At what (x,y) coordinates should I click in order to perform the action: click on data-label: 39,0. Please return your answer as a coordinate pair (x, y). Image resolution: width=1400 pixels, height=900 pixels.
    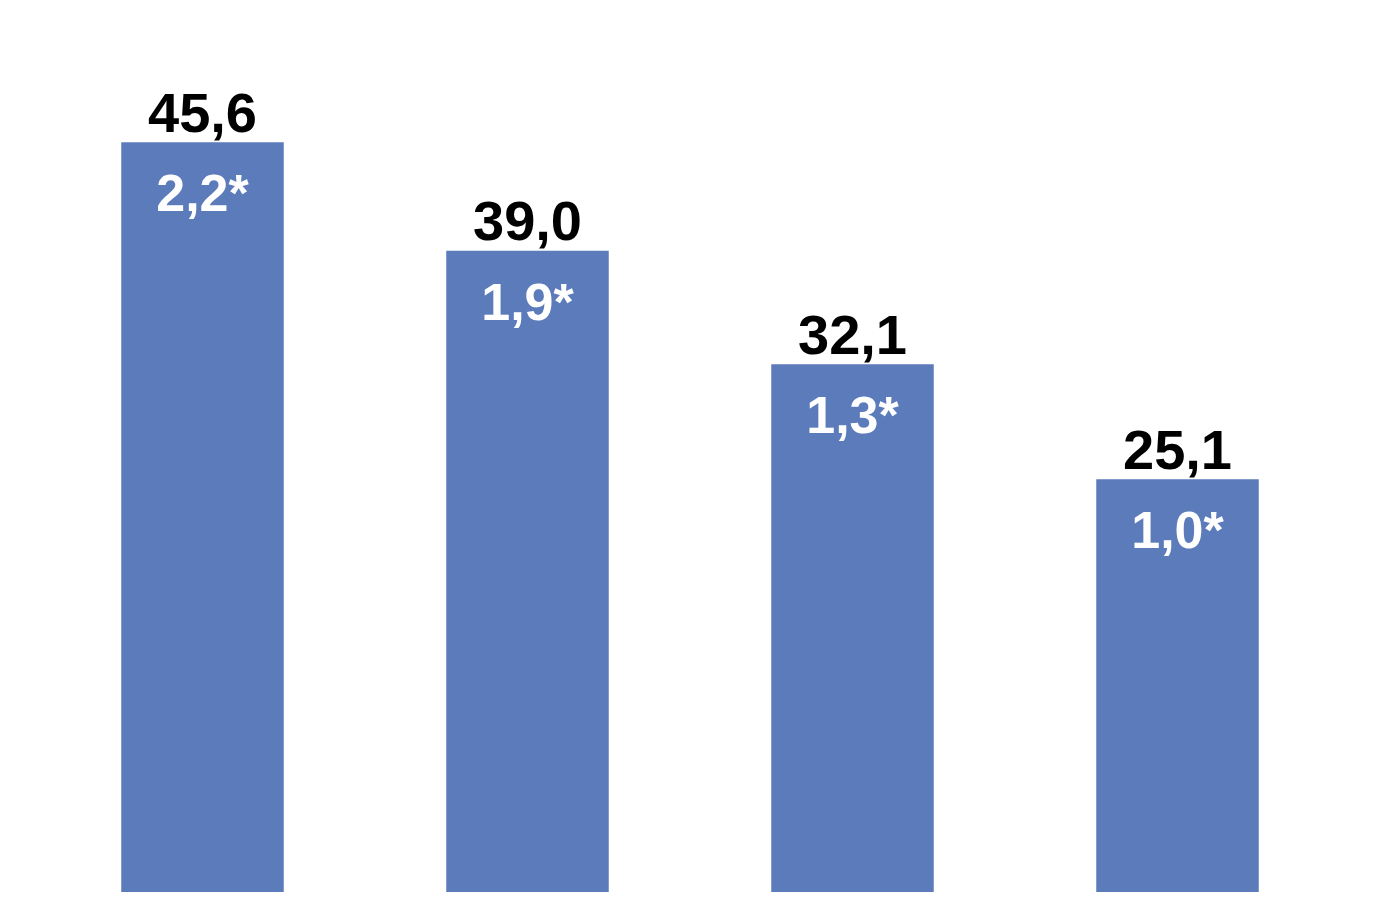
    Looking at the image, I should click on (527, 221).